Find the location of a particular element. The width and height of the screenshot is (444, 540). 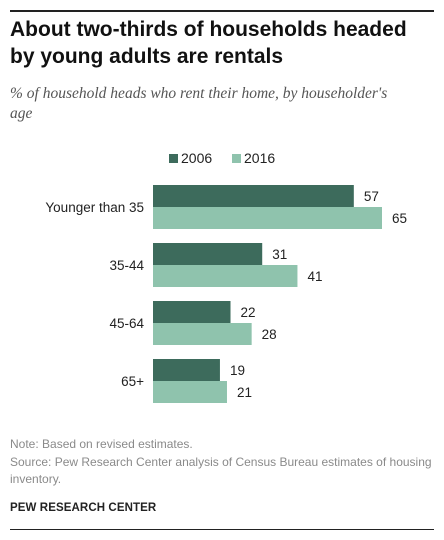

chart-legend: 2006 2016 is located at coordinates (222, 158).